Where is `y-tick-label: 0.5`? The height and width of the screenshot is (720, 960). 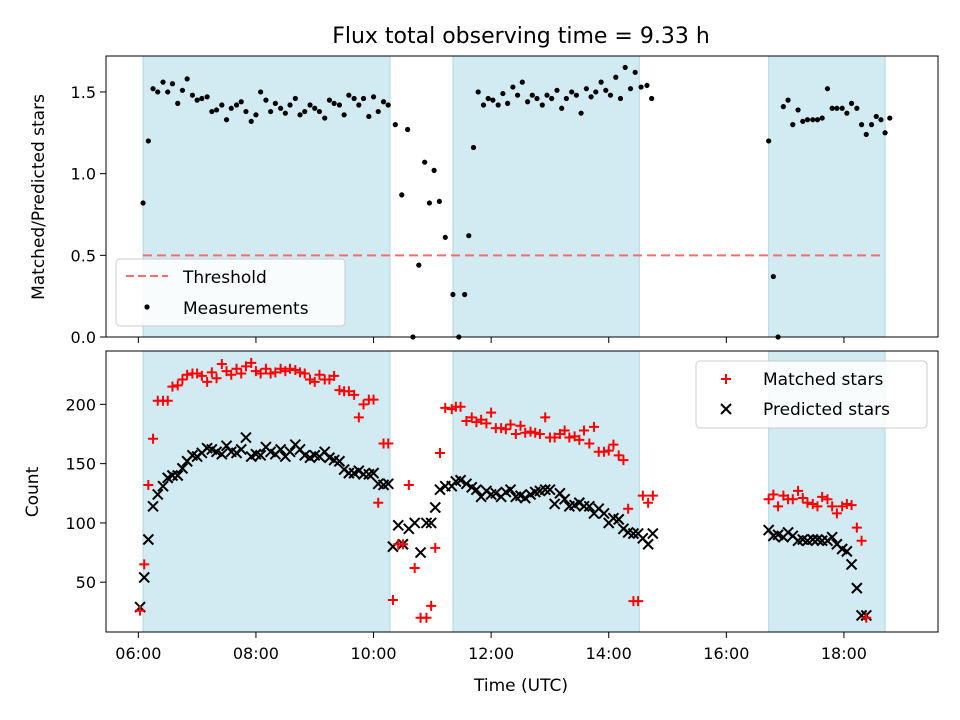
y-tick-label: 0.5 is located at coordinates (83, 255).